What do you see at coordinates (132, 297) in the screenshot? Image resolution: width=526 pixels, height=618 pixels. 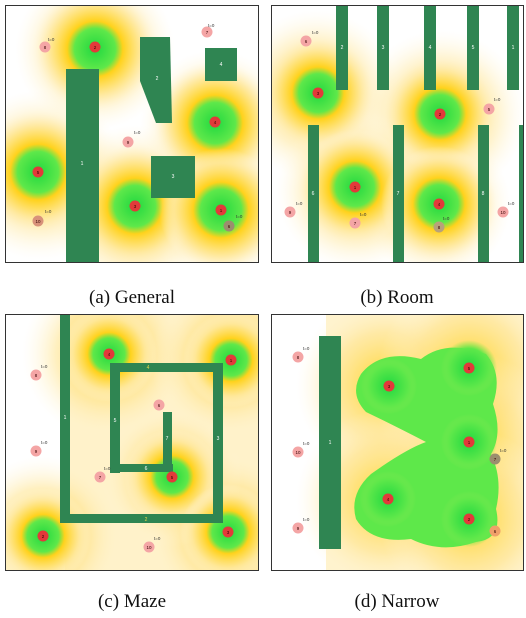 I see `caption-general: (a) General` at bounding box center [132, 297].